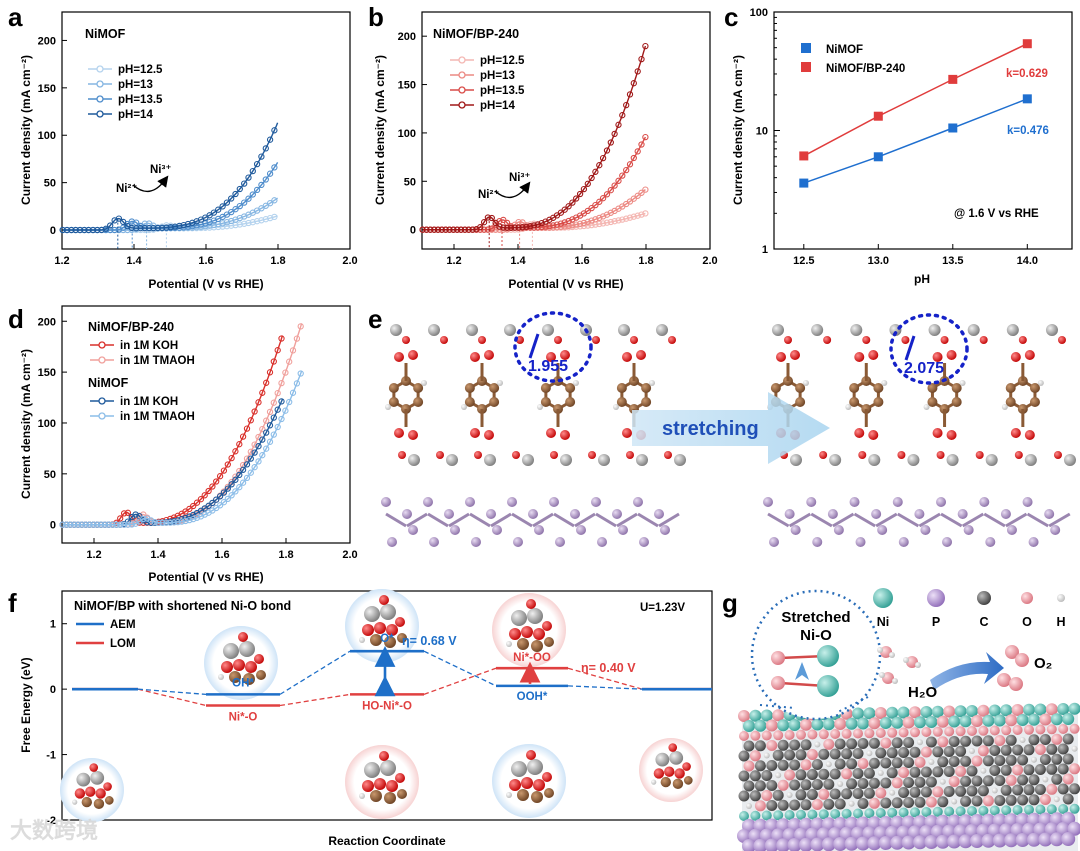 The image size is (1080, 851). I want to click on xtick-label: 1.6, so click(205, 261).